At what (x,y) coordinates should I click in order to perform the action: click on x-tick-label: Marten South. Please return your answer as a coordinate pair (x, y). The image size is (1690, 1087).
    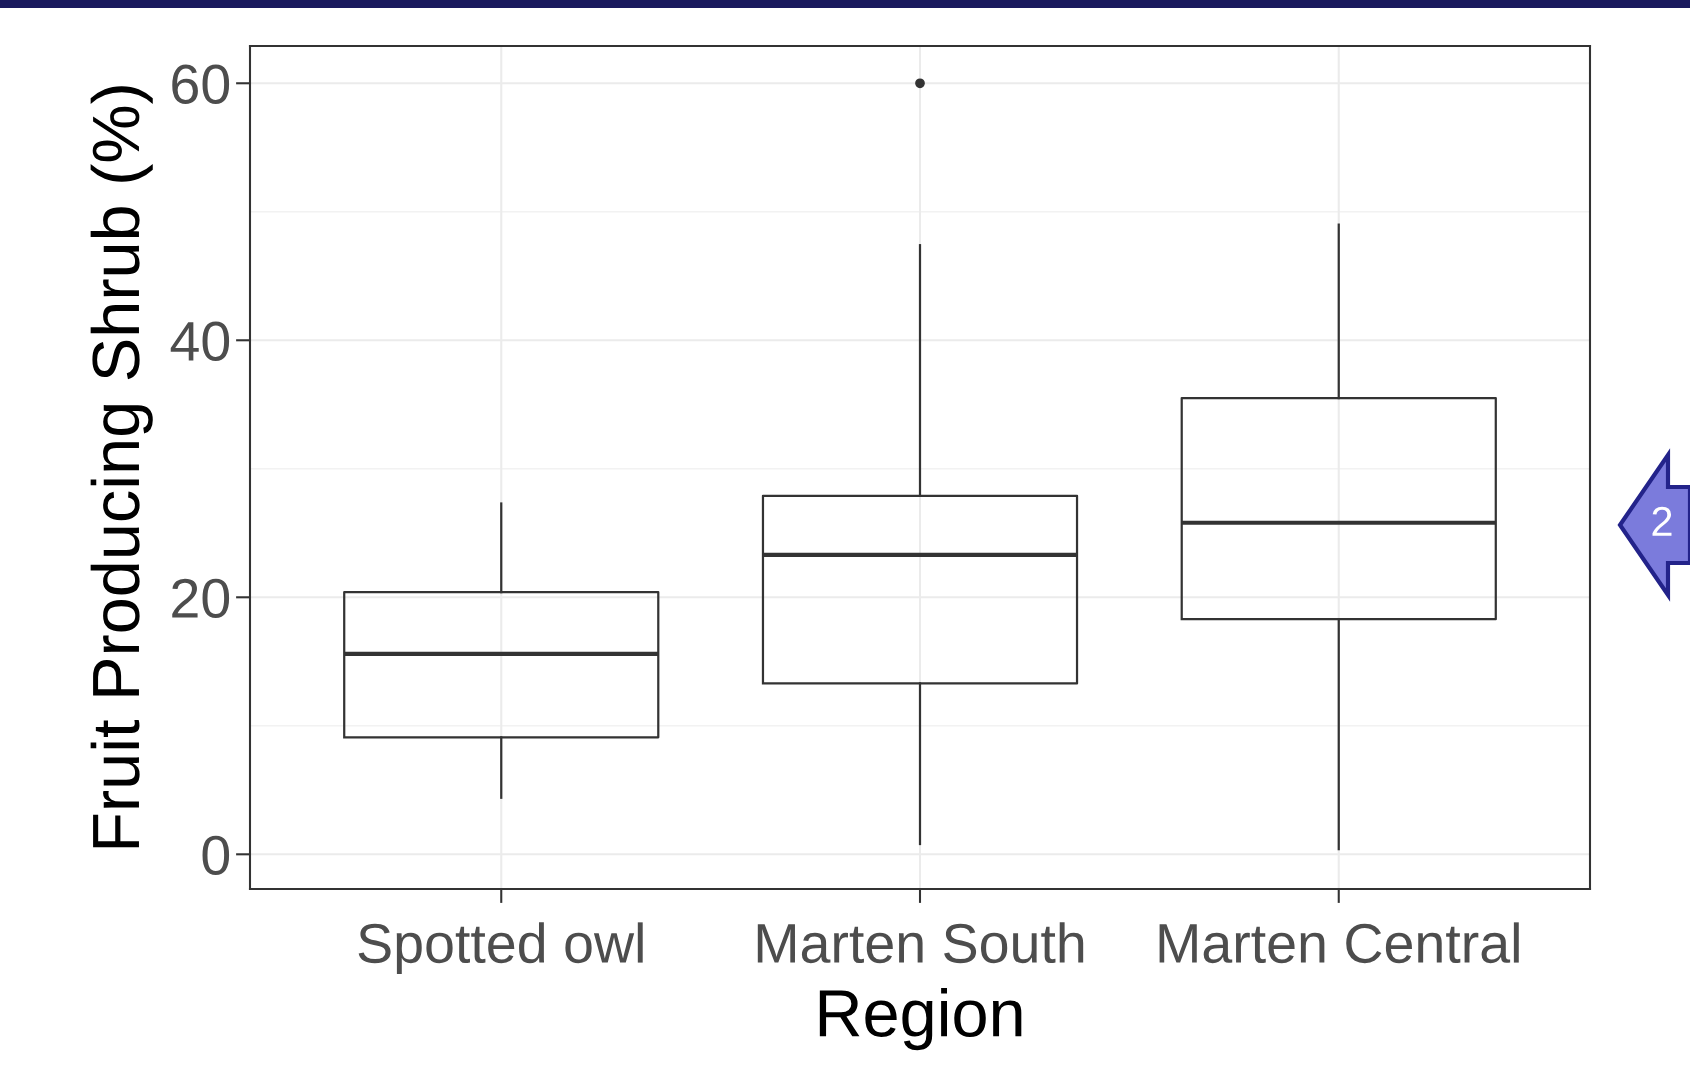
    Looking at the image, I should click on (920, 943).